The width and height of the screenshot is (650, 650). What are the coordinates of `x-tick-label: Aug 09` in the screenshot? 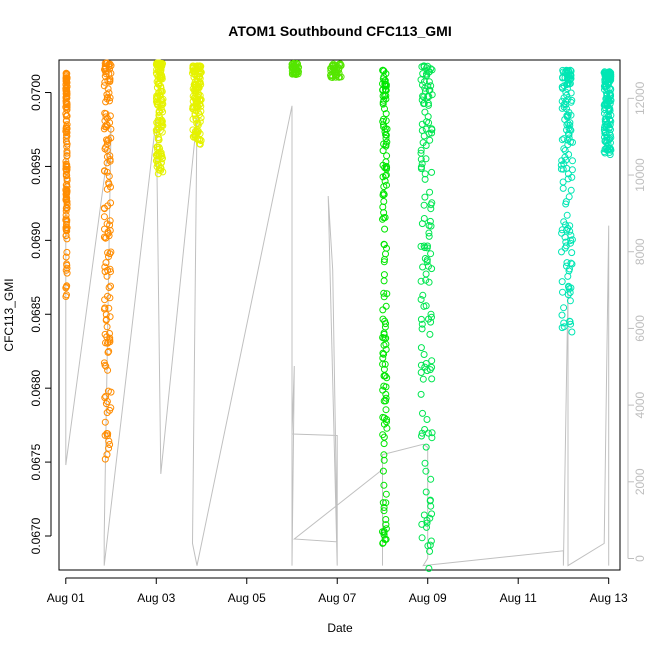 It's located at (428, 598).